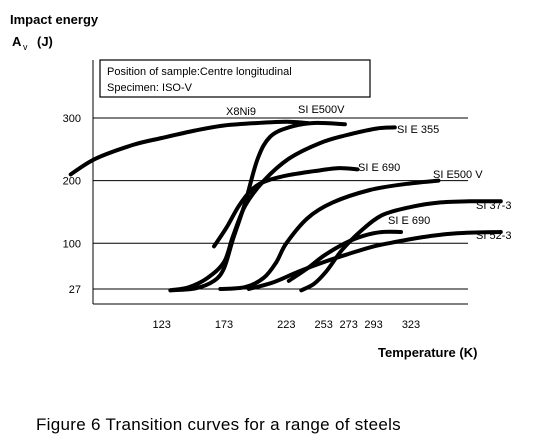  I want to click on series-label-2: SI E 355, so click(418, 130).